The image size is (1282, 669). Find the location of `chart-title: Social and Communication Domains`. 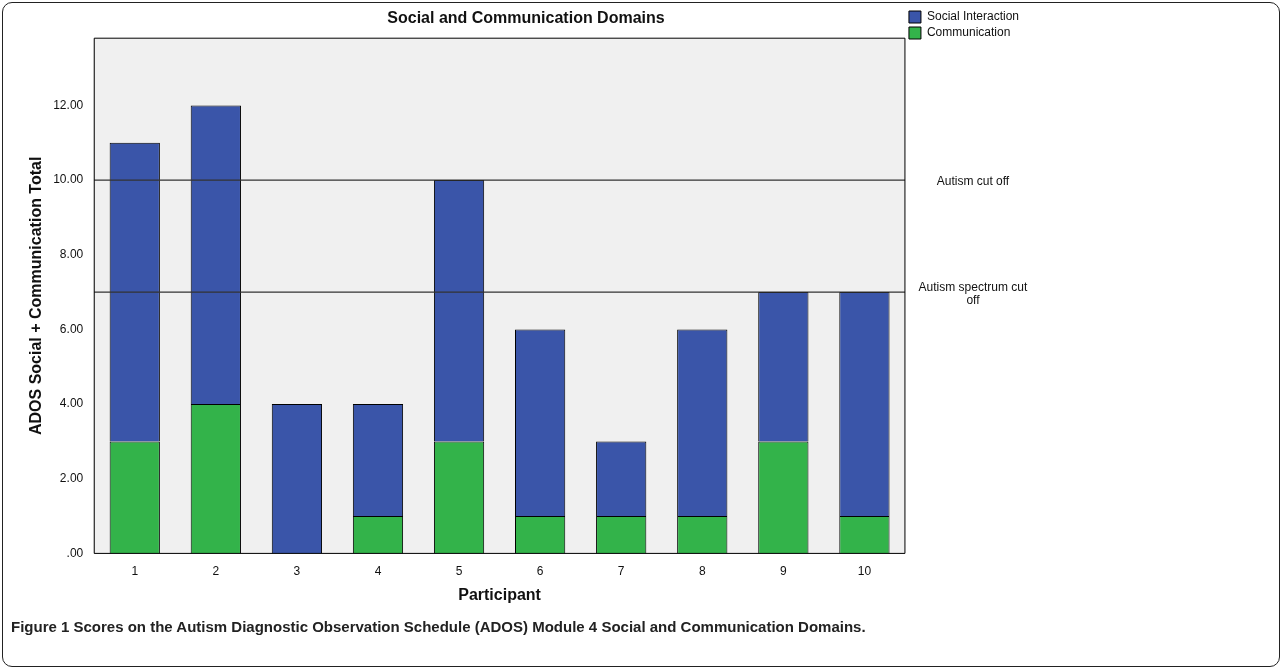

chart-title: Social and Communication Domains is located at coordinates (526, 18).